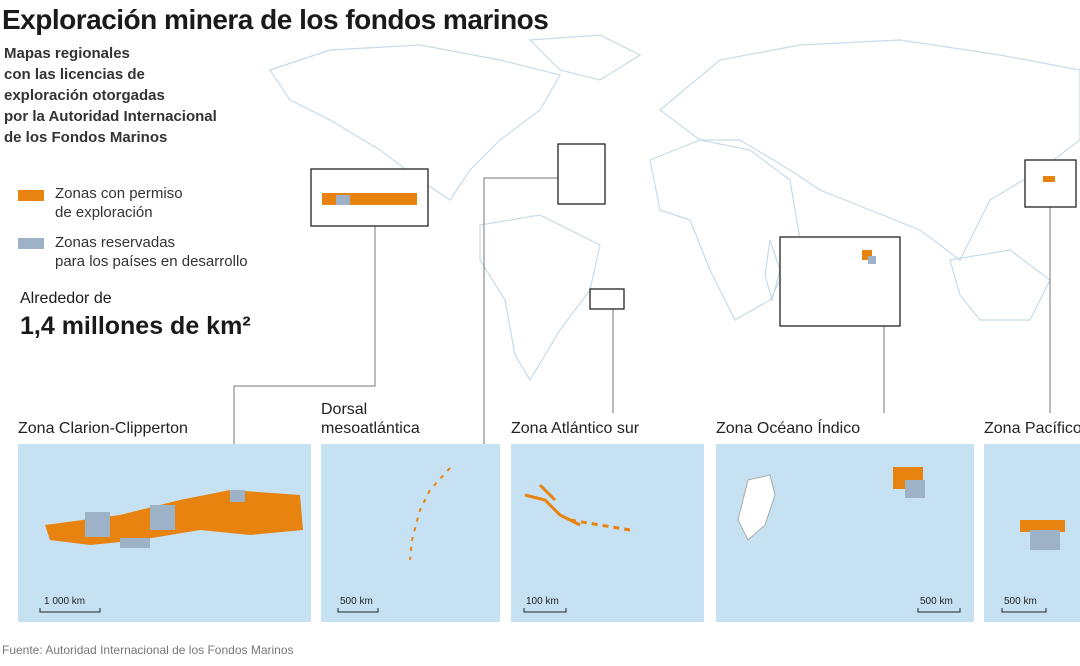 This screenshot has height=666, width=1080. I want to click on panel-name: Dorsal, so click(344, 409).